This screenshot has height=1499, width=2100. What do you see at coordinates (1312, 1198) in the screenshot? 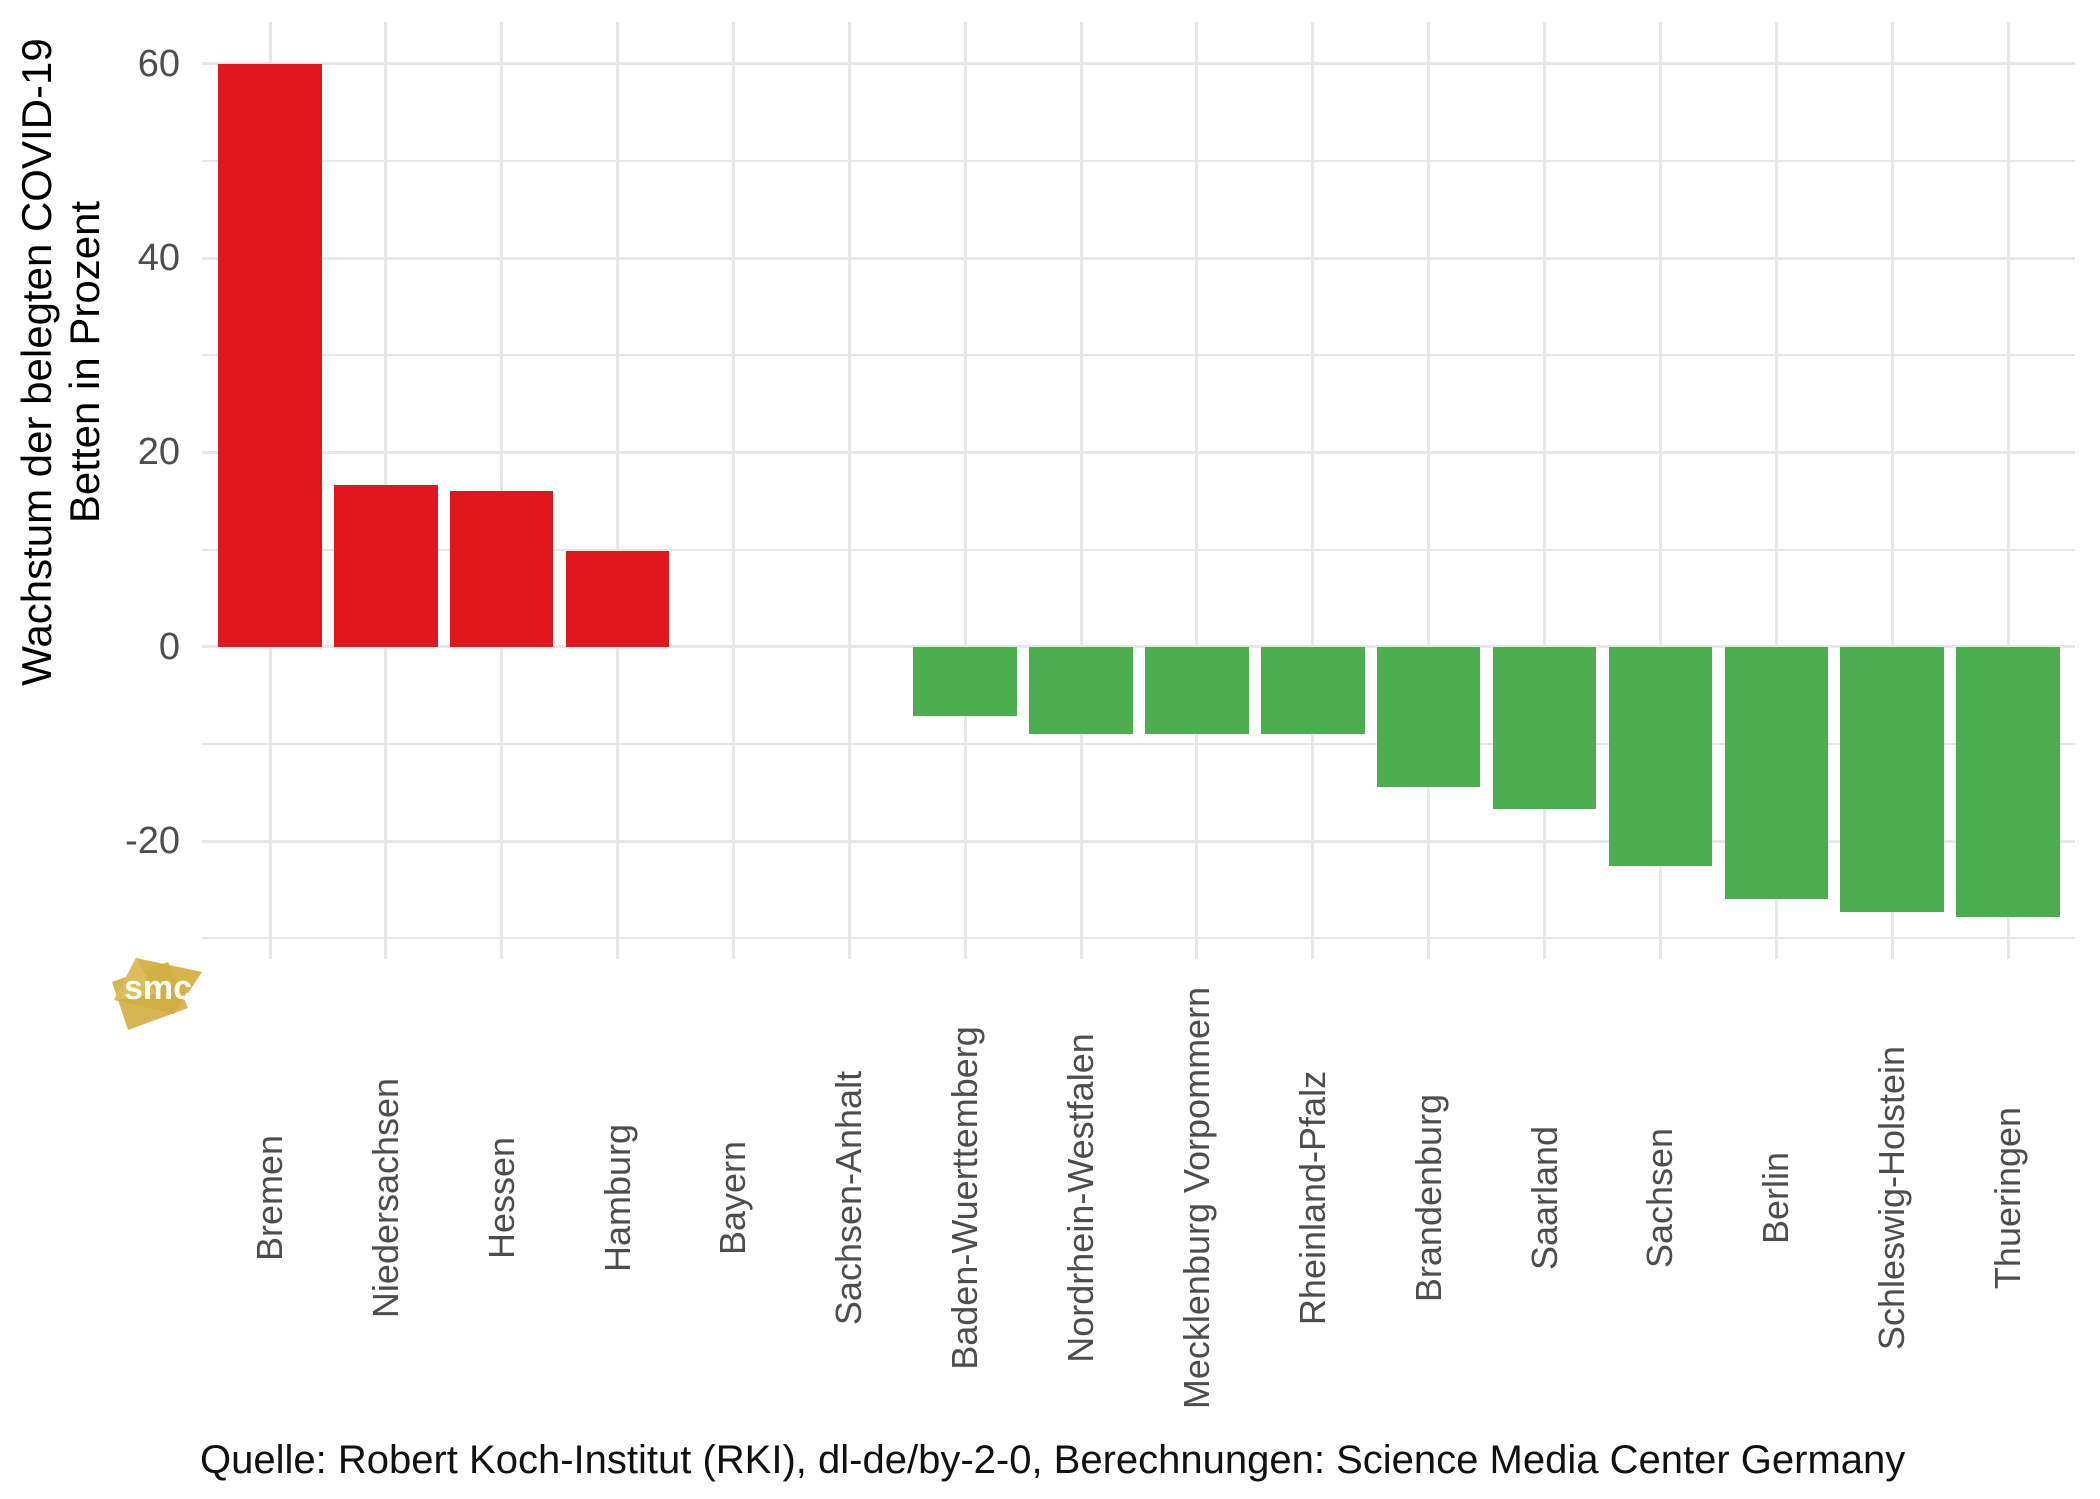
I see `x-axis-label: Rheinland-Pfalz` at bounding box center [1312, 1198].